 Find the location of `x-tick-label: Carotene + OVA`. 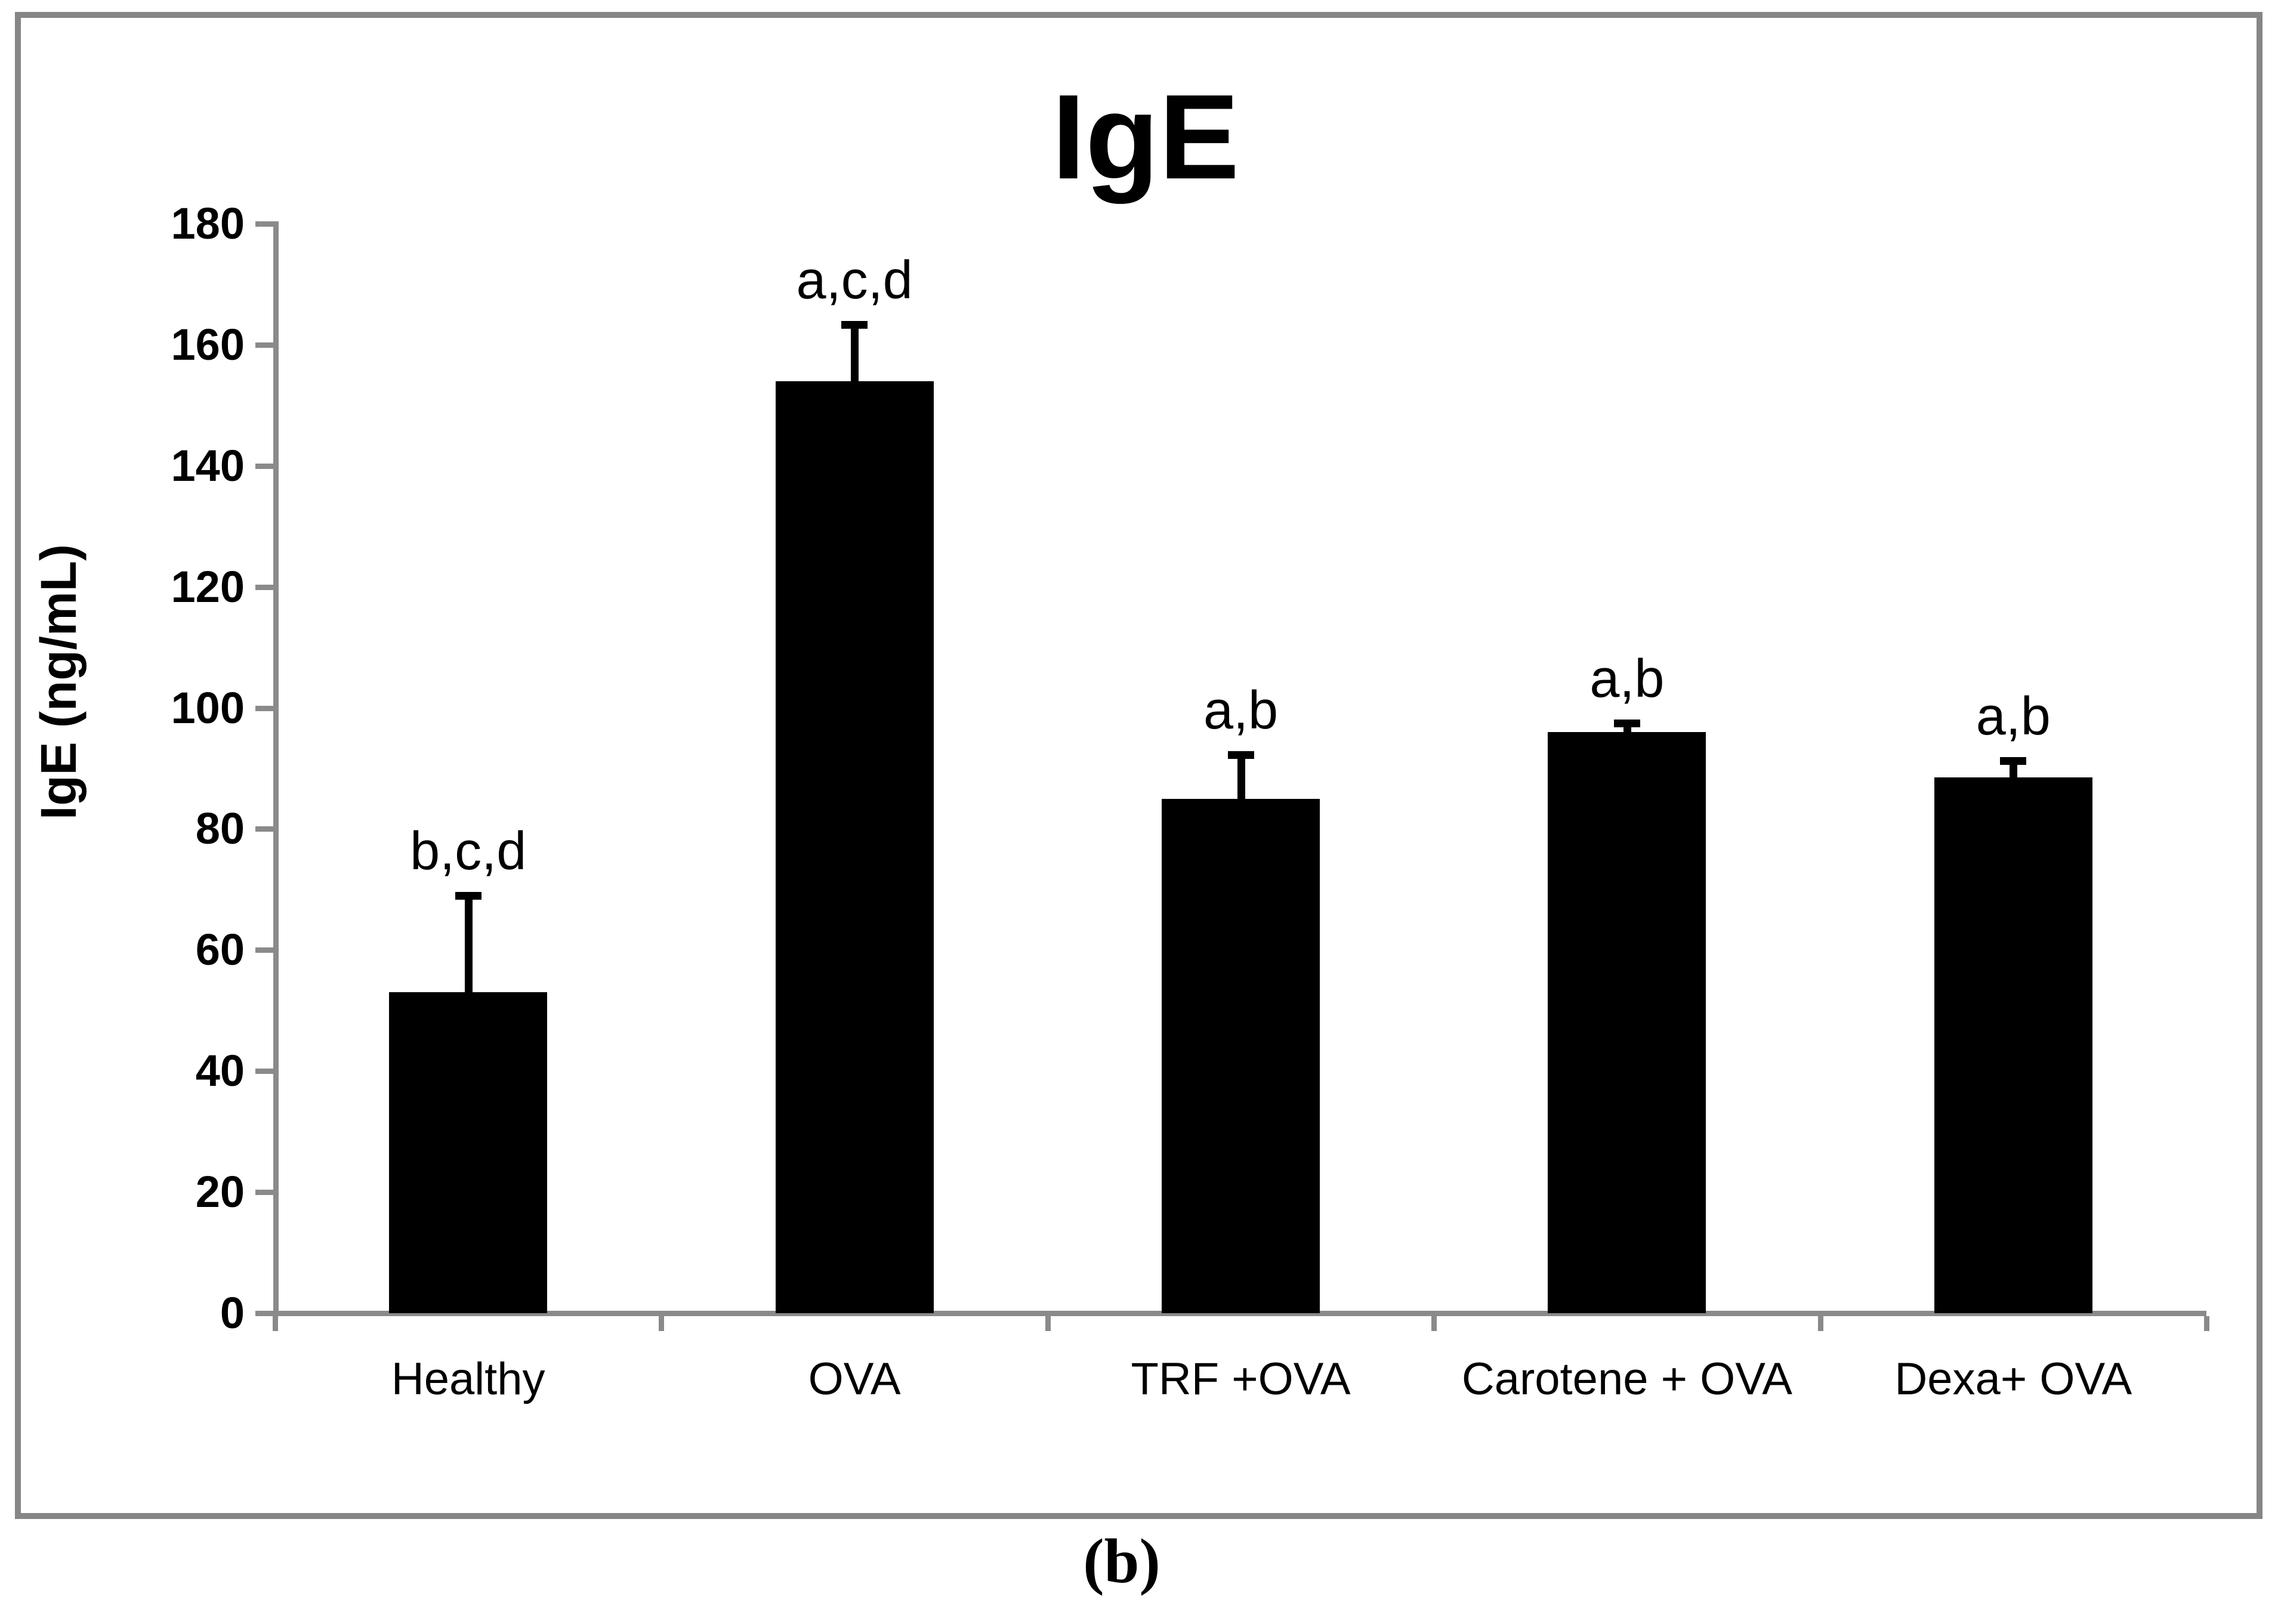

x-tick-label: Carotene + OVA is located at coordinates (1626, 1379).